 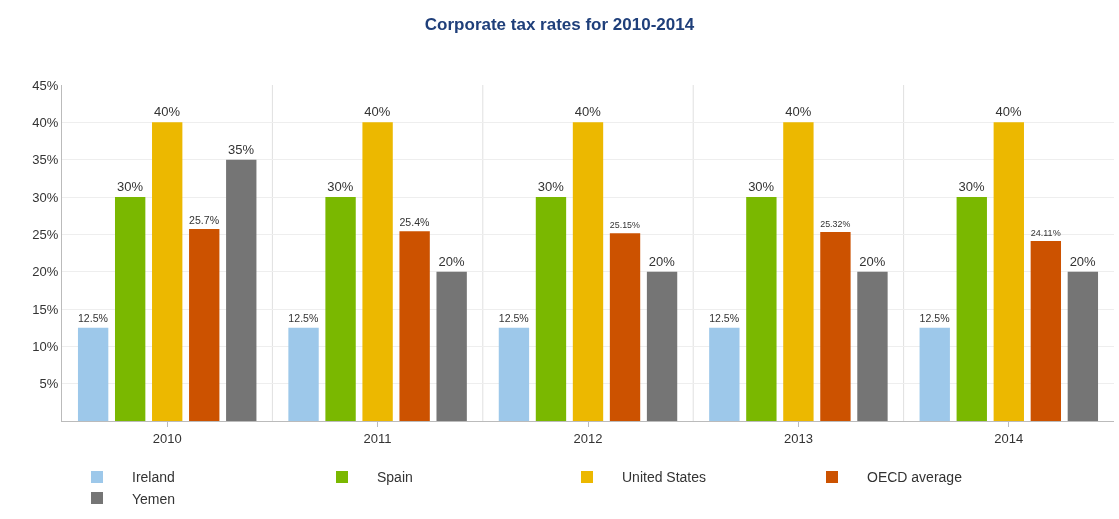 What do you see at coordinates (204, 219) in the screenshot?
I see `data-label: 25.7%` at bounding box center [204, 219].